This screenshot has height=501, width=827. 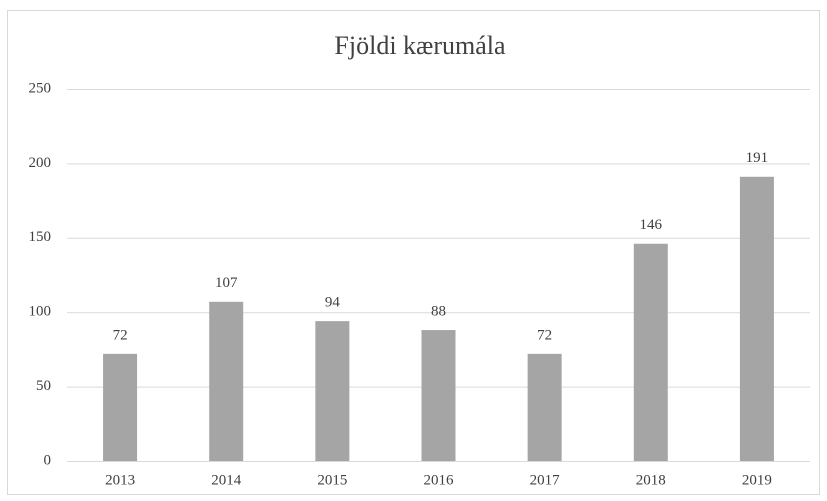 I want to click on y-tick-label: 150, so click(x=40, y=237).